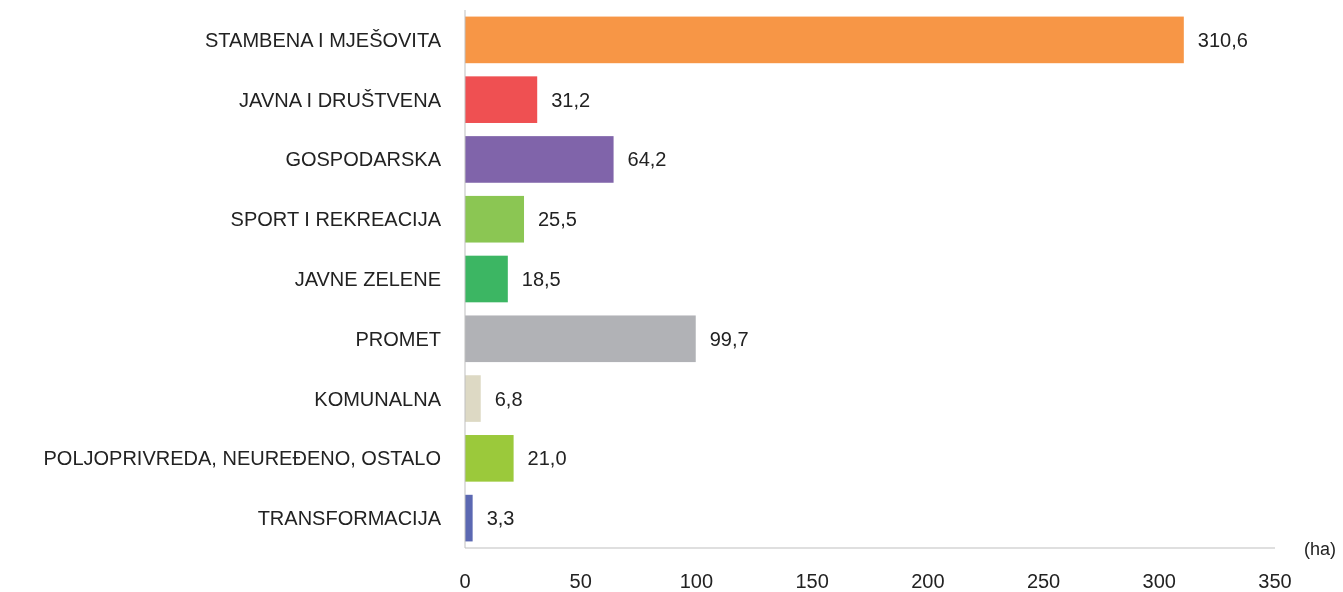  What do you see at coordinates (729, 338) in the screenshot?
I see `data-label: 99,7` at bounding box center [729, 338].